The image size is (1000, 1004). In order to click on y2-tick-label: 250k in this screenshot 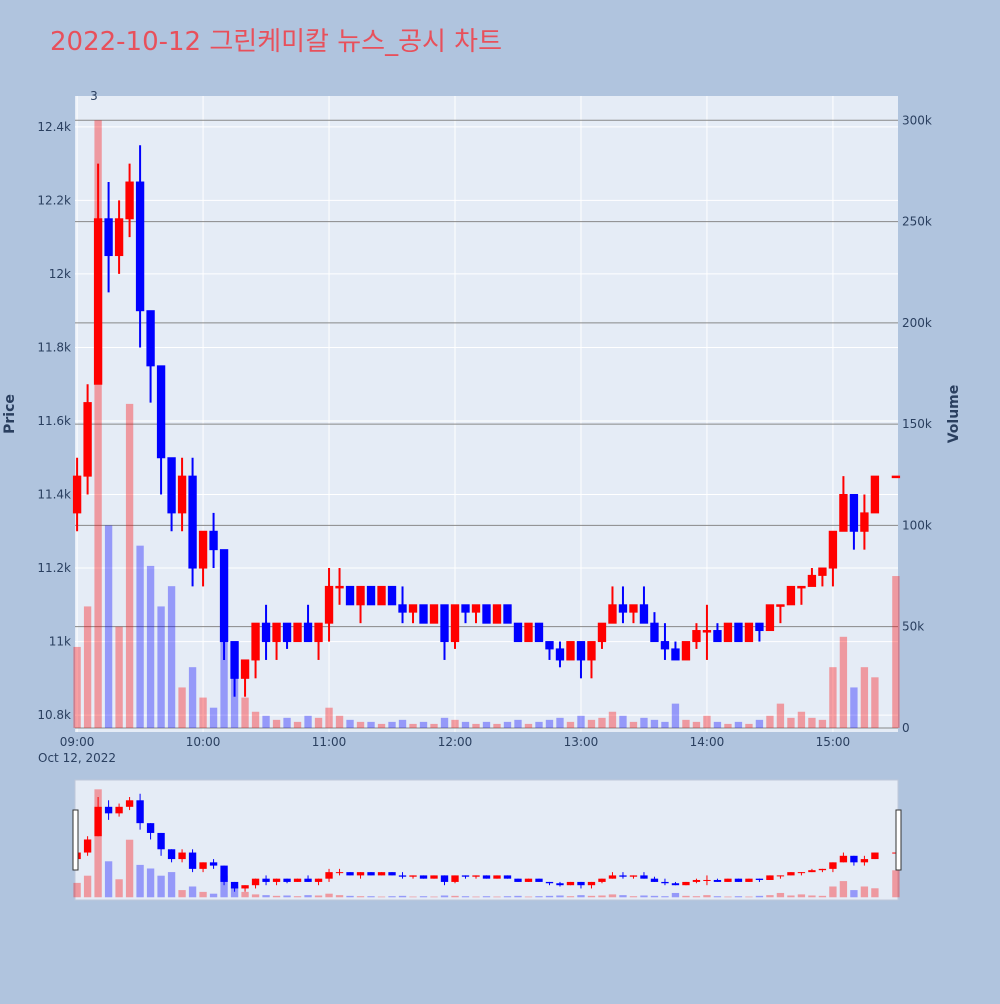, I will do `click(917, 222)`.